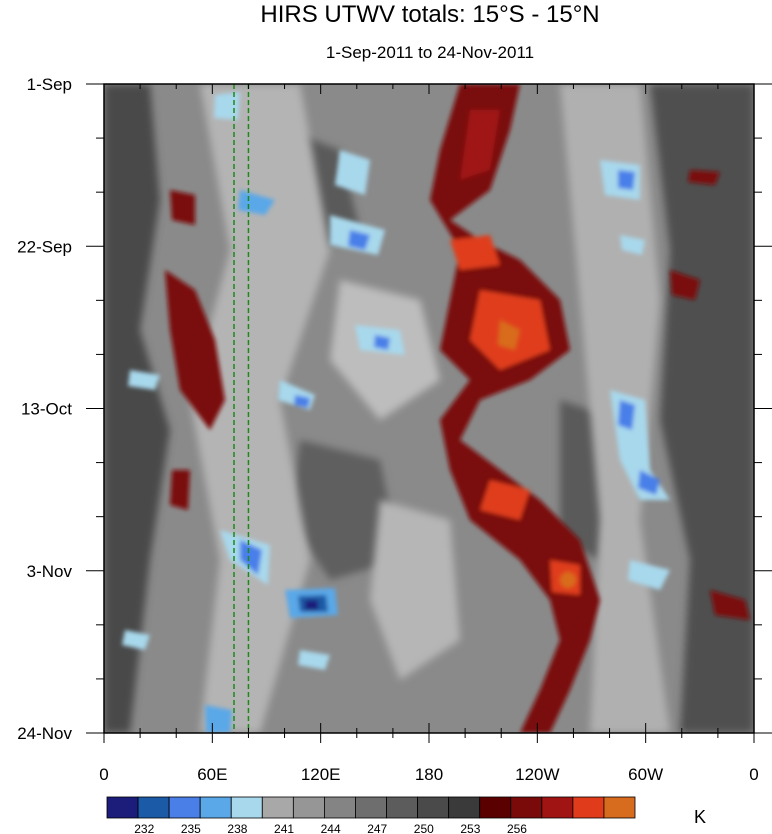 Image resolution: width=772 pixels, height=834 pixels. Describe the element at coordinates (50, 571) in the screenshot. I see `y-tick-label: 3-Nov` at that location.